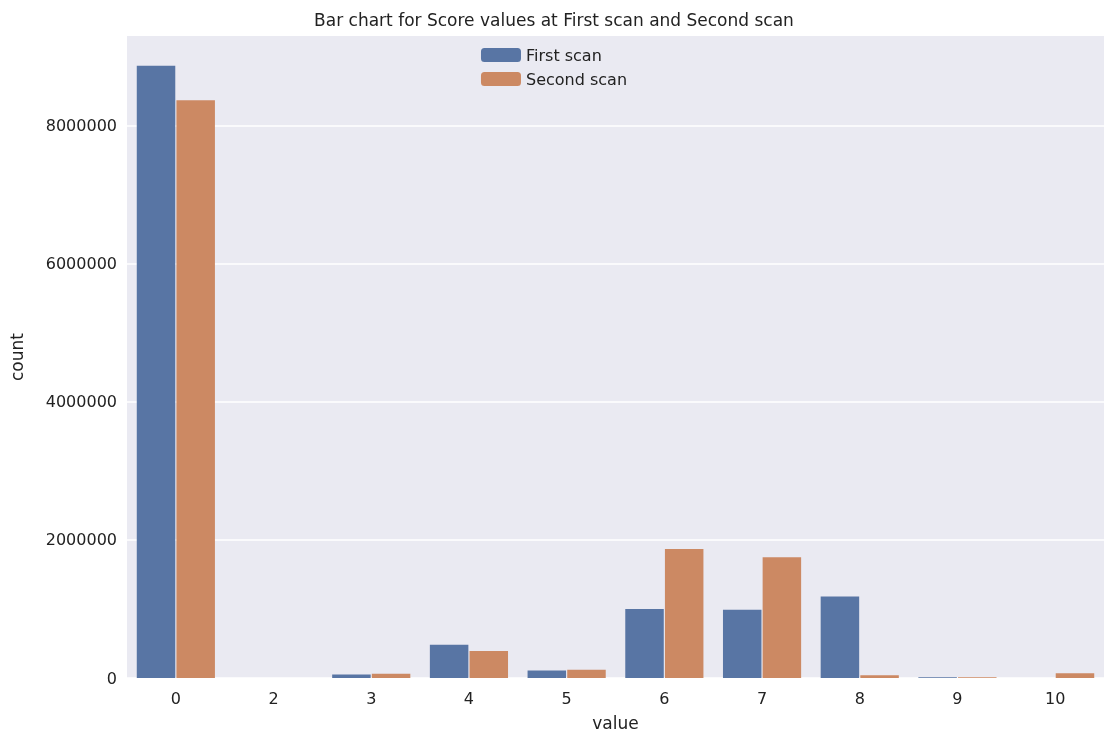 This screenshot has width=1108, height=736. I want to click on x-tick-label: 9, so click(957, 698).